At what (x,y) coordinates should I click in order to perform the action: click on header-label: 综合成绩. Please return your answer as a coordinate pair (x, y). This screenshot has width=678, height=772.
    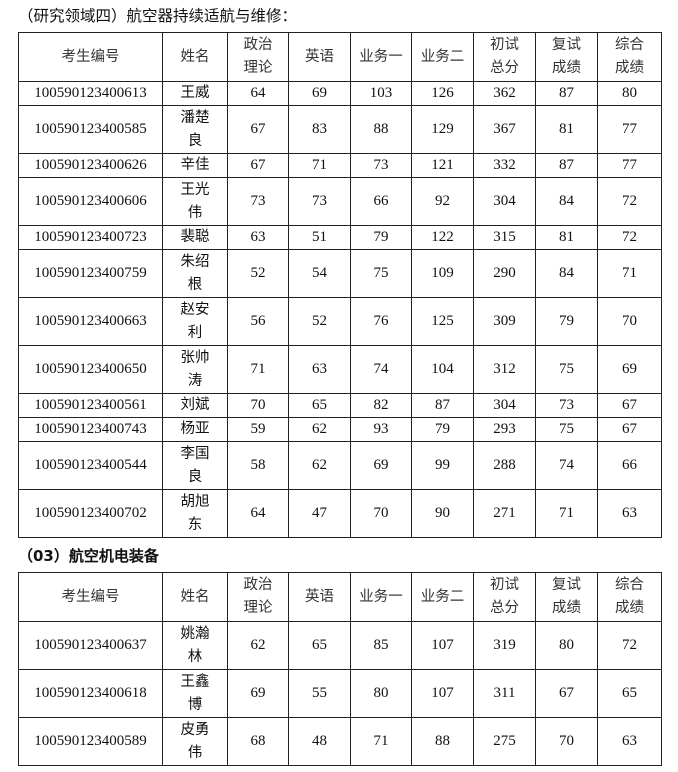
    Looking at the image, I should click on (629, 596).